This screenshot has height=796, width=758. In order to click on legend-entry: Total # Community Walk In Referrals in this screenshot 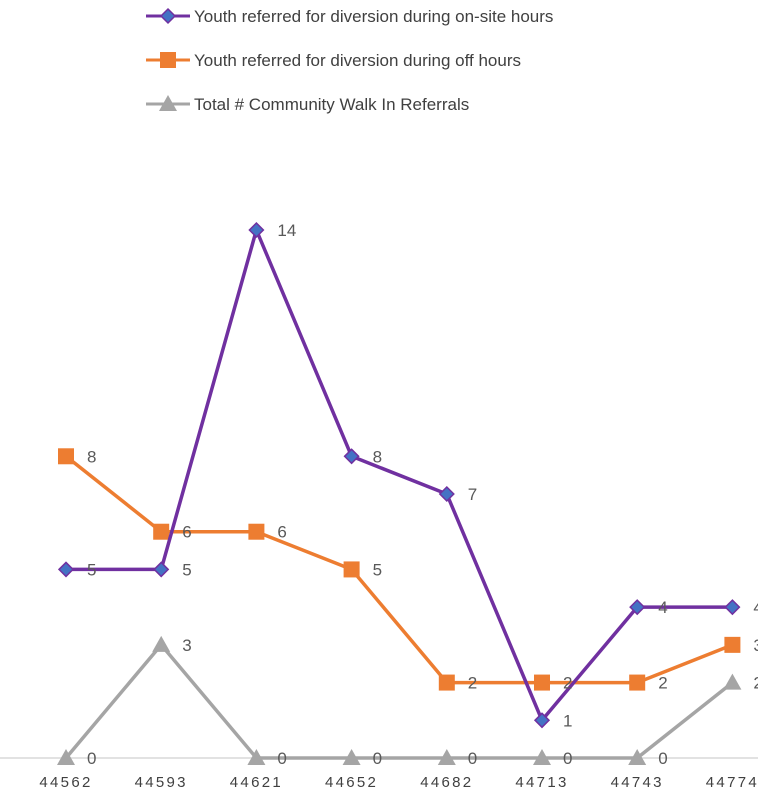, I will do `click(307, 104)`.